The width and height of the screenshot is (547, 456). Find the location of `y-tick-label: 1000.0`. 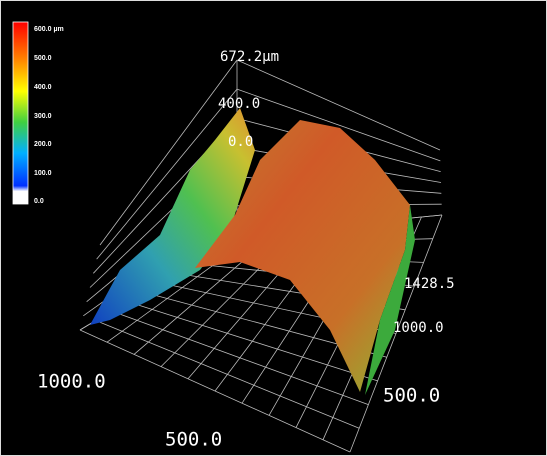

y-tick-label: 1000.0 is located at coordinates (418, 328).